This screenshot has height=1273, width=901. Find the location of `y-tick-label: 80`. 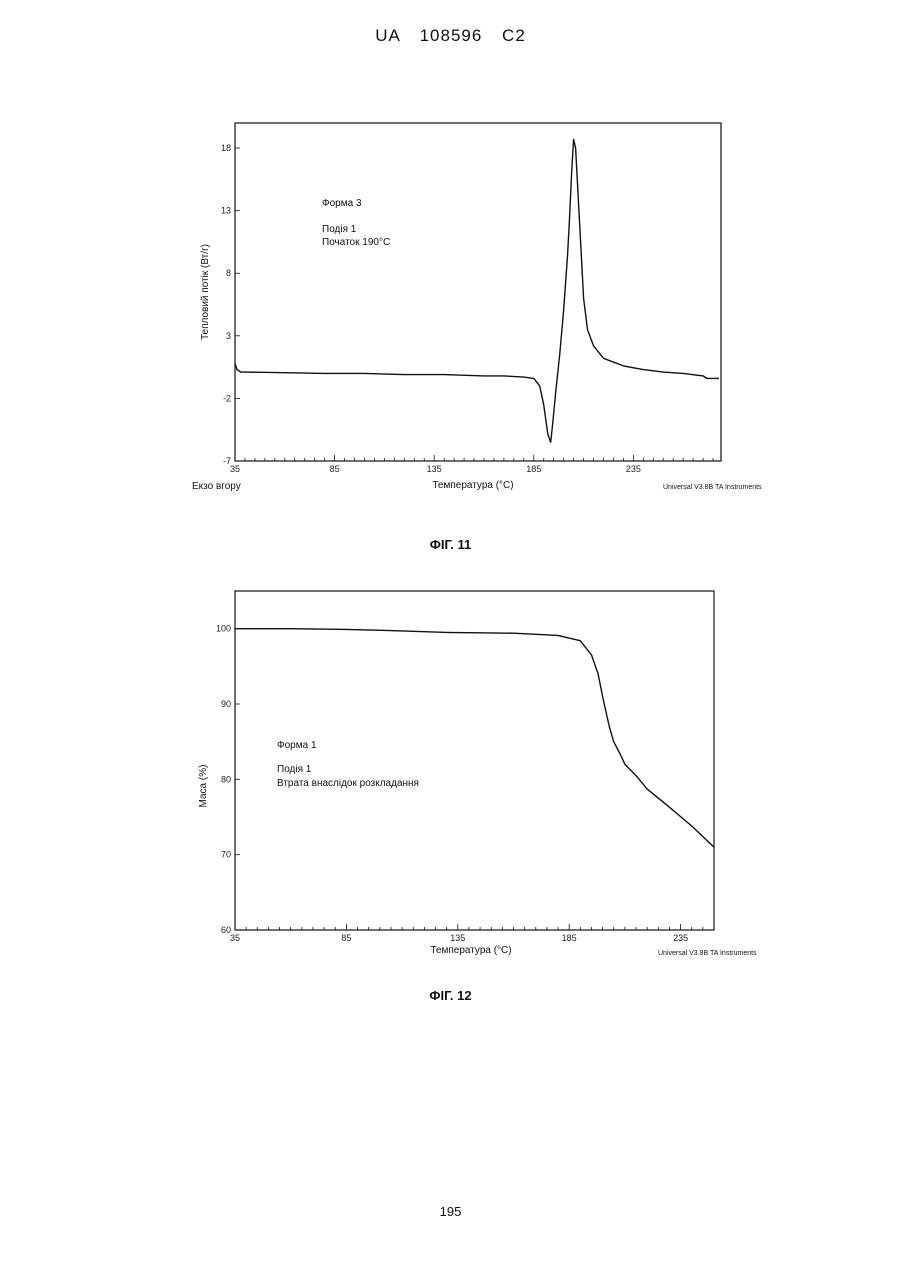

y-tick-label: 80 is located at coordinates (226, 779).